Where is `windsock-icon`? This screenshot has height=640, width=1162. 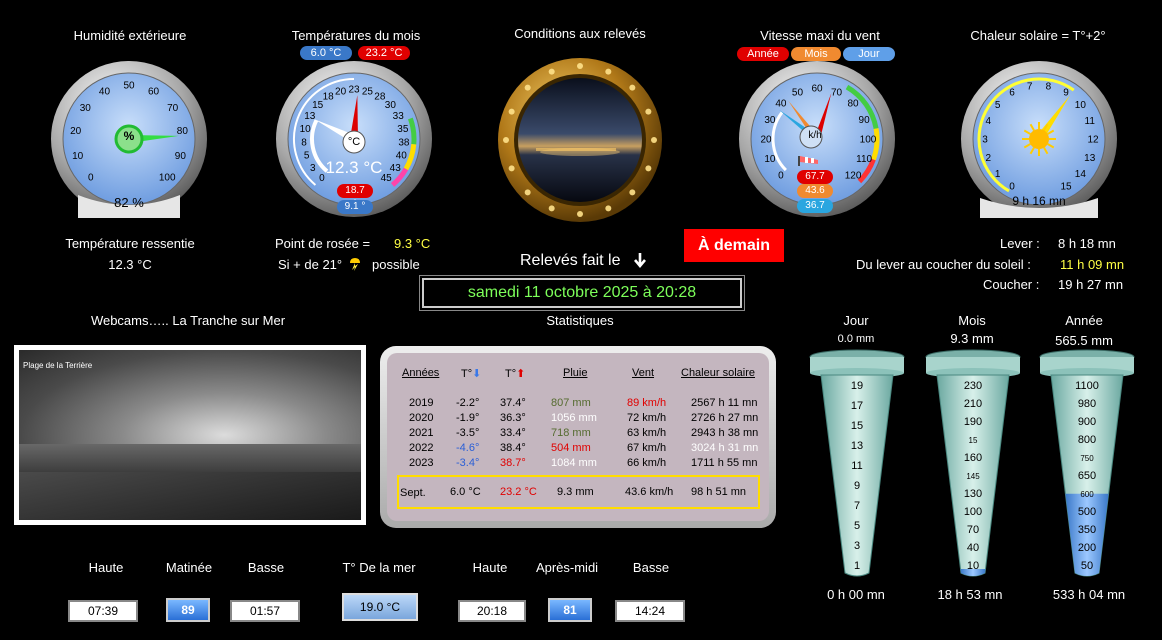 windsock-icon is located at coordinates (808, 161).